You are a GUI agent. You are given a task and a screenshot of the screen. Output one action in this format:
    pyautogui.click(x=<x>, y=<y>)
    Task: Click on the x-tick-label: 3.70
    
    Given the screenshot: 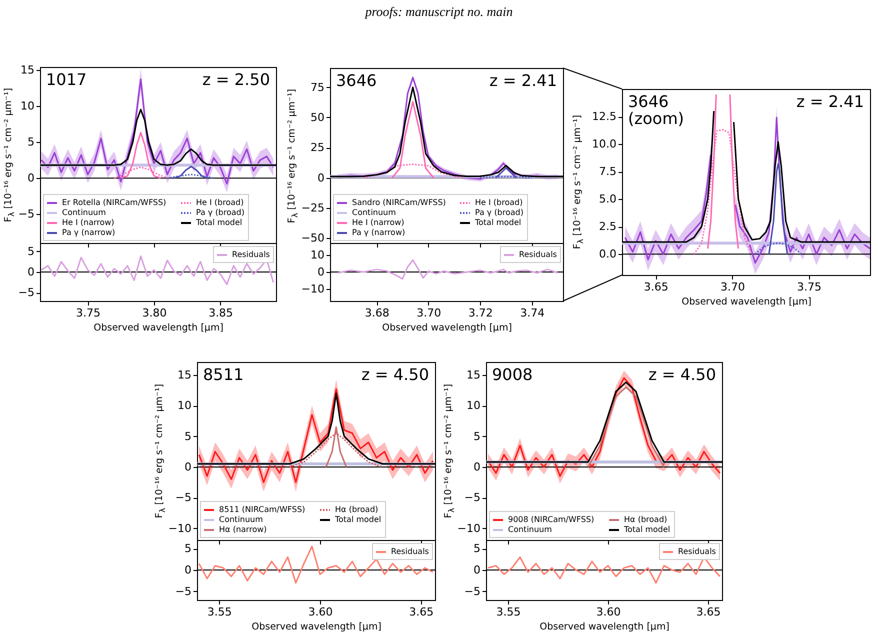 What is the action you would take?
    pyautogui.click(x=429, y=313)
    